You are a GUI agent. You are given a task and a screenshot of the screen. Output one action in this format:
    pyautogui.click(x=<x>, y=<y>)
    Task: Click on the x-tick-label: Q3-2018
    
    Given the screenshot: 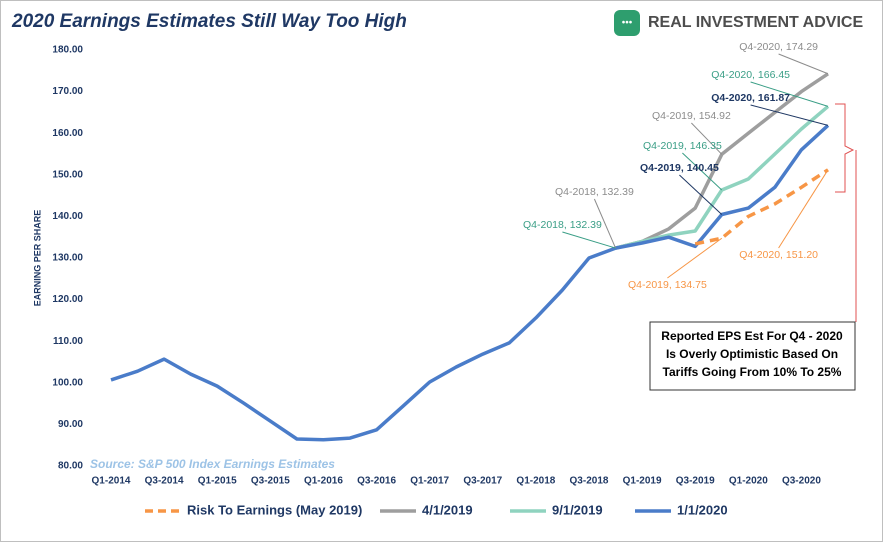 What is the action you would take?
    pyautogui.click(x=589, y=481)
    